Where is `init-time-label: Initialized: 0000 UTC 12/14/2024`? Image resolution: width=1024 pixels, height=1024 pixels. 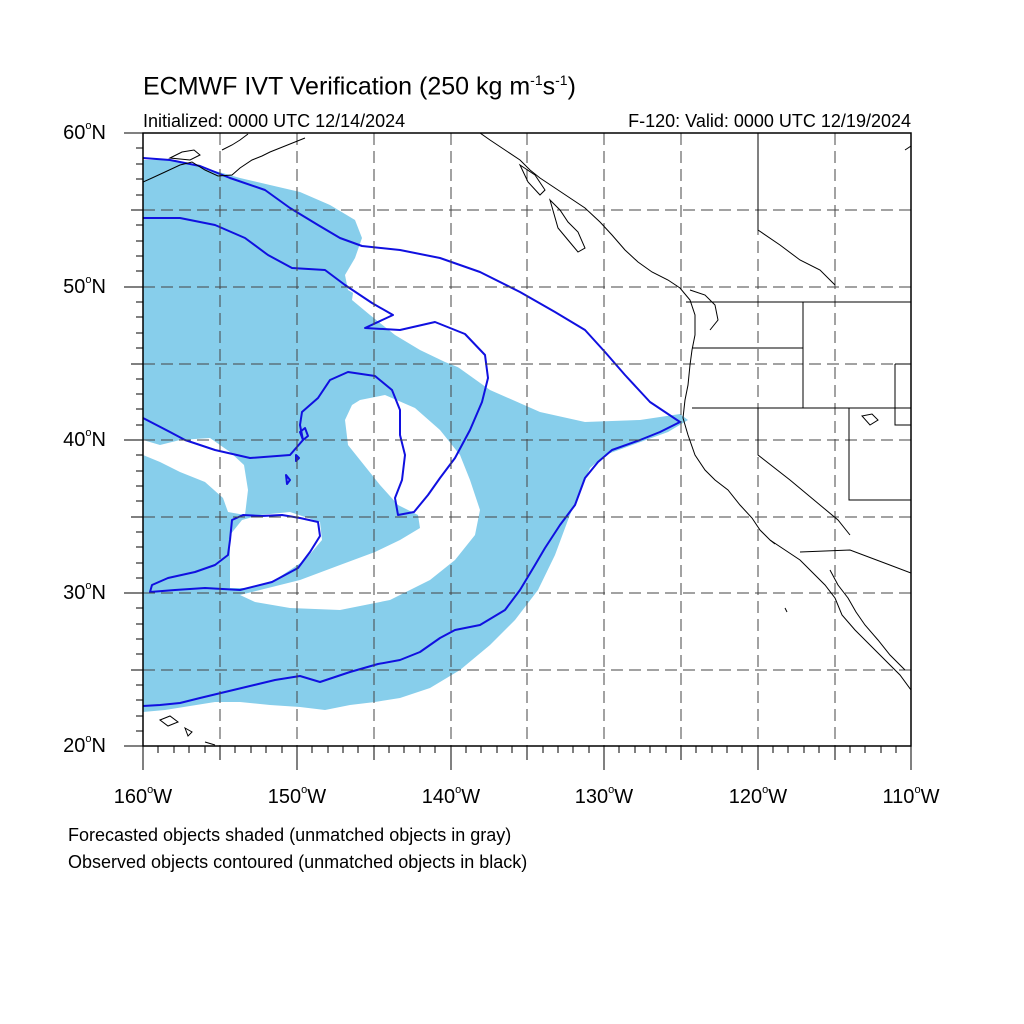
init-time-label: Initialized: 0000 UTC 12/14/2024 is located at coordinates (274, 121).